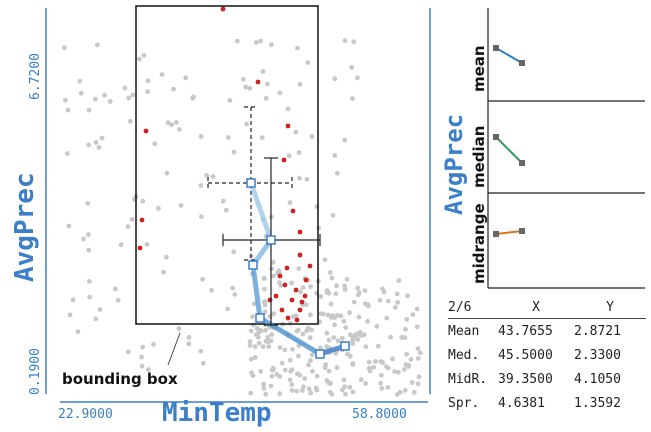 The image size is (651, 432). I want to click on row-label: Mean, so click(464, 331).